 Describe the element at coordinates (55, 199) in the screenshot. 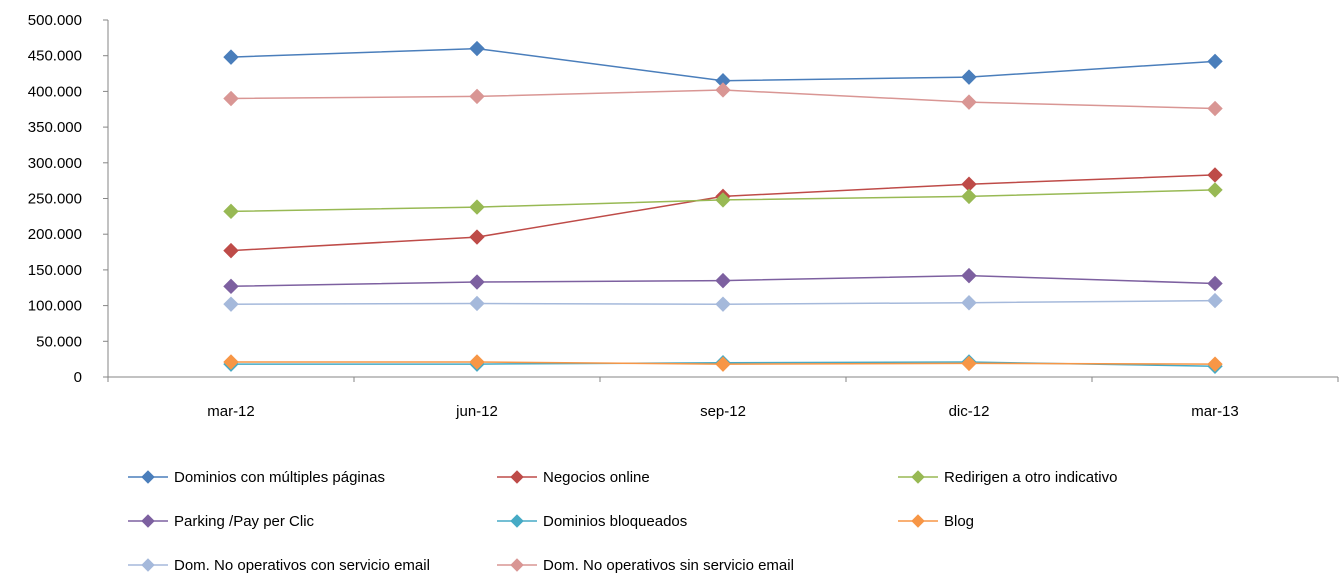

I see `y-tick-label: 250.000` at that location.